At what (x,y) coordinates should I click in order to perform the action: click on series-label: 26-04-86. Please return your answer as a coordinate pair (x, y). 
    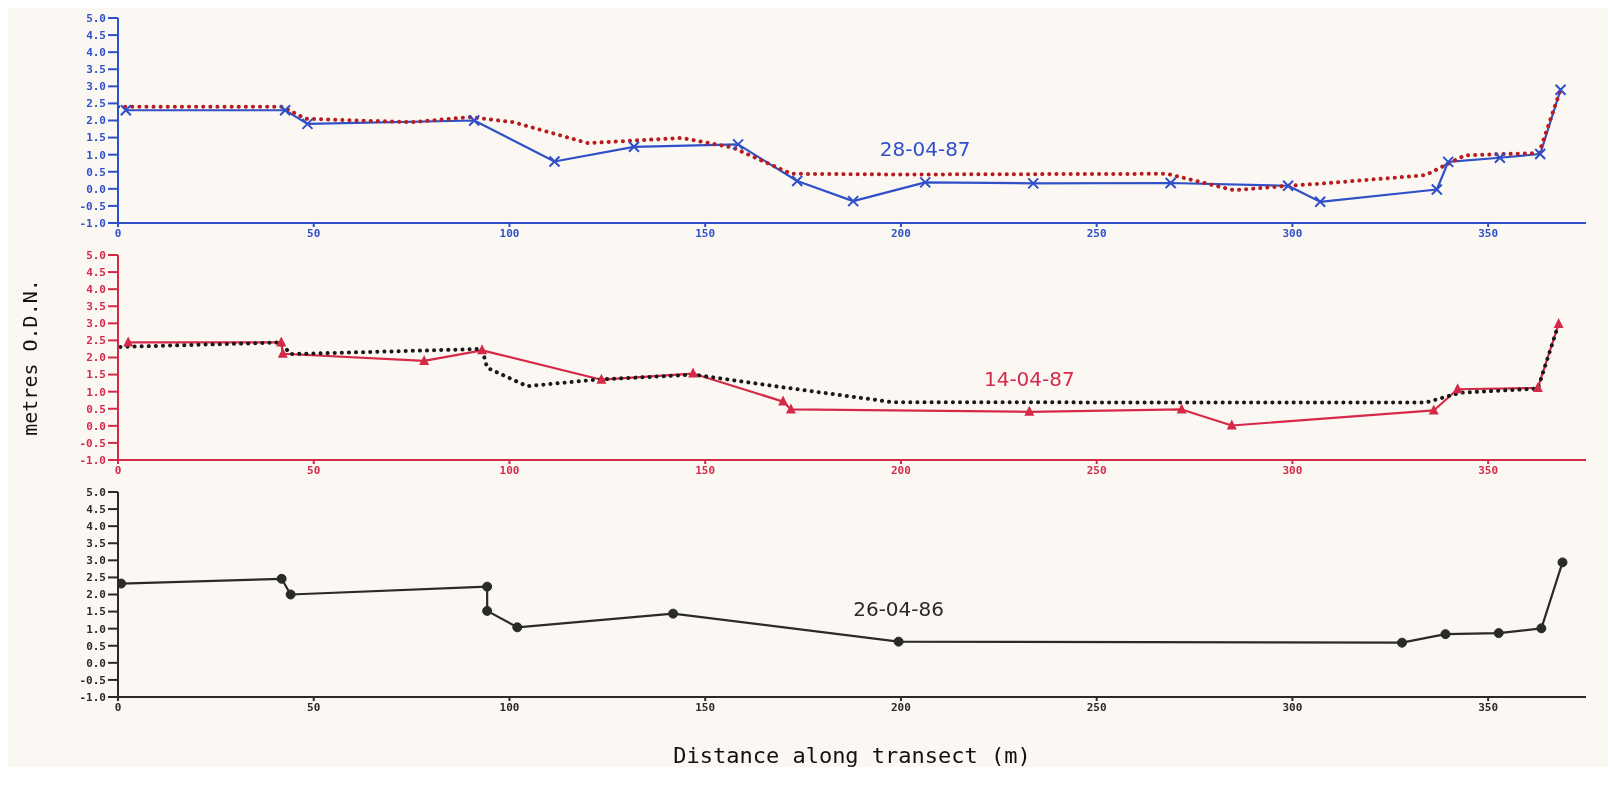
    Looking at the image, I should click on (898, 608).